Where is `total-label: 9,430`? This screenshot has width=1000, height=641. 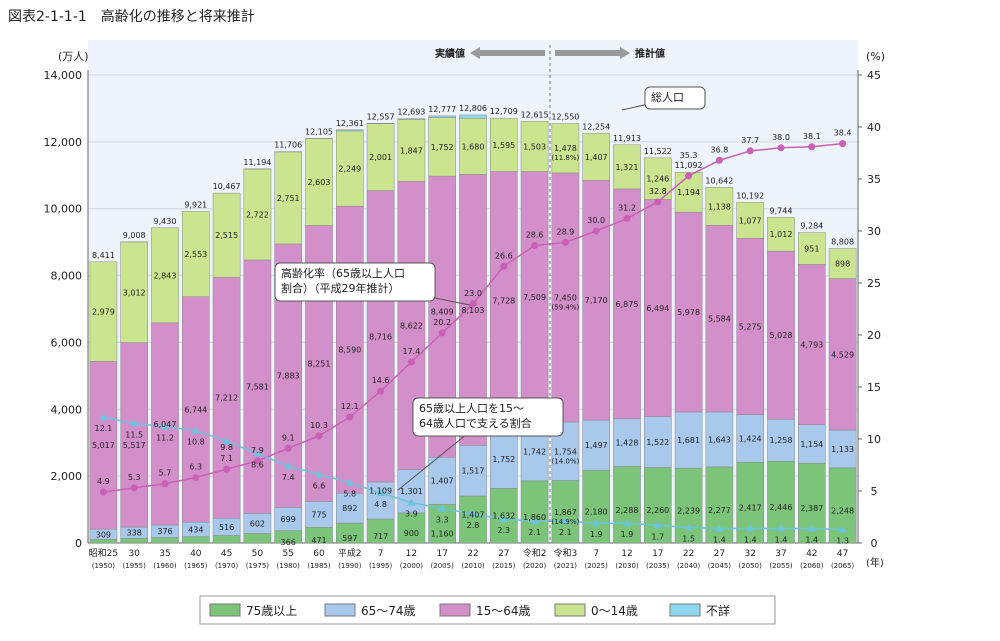 total-label: 9,430 is located at coordinates (165, 221).